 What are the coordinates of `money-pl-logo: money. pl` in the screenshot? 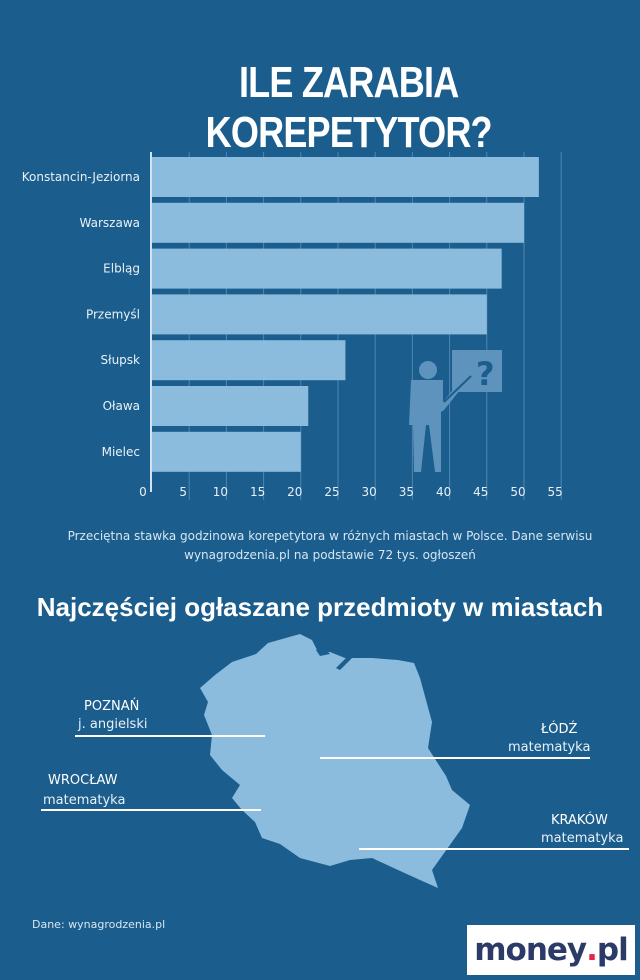 It's located at (551, 950).